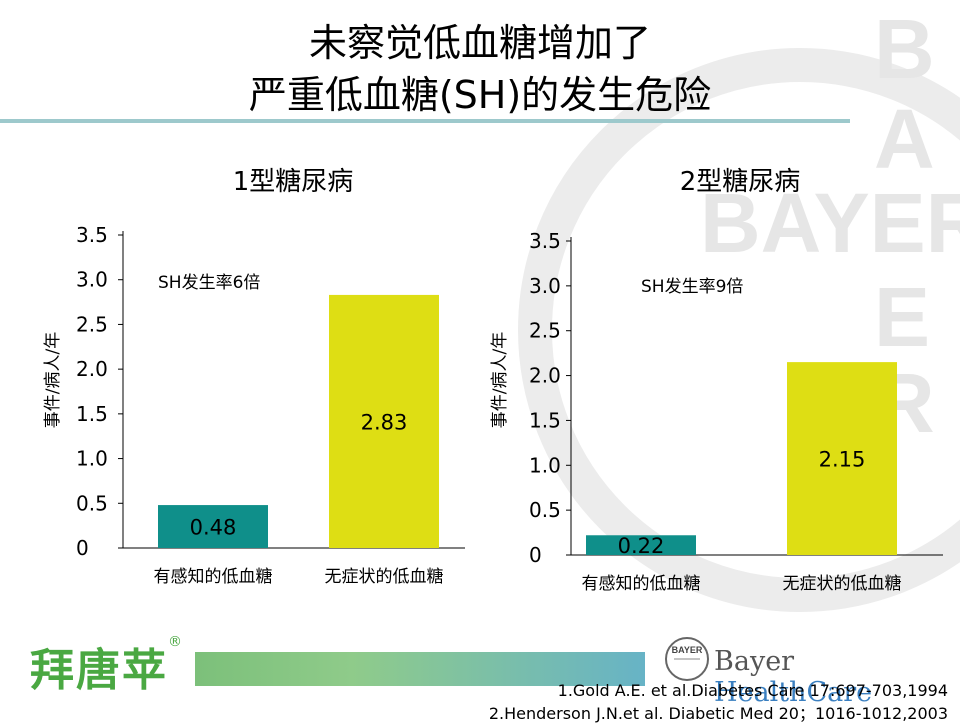  I want to click on title-divider, so click(425, 121).